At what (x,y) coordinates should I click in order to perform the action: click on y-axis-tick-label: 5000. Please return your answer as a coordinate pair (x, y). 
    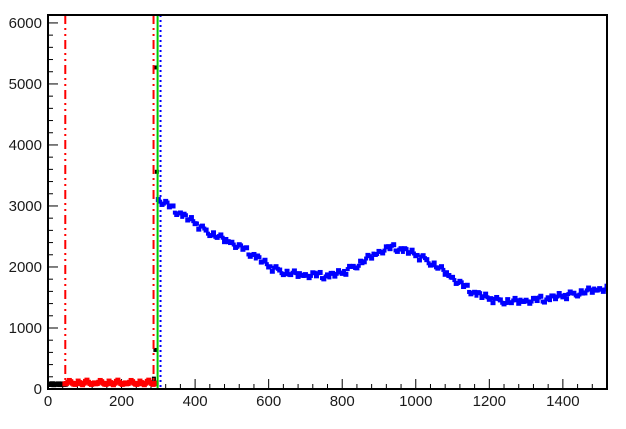
    Looking at the image, I should click on (25, 84).